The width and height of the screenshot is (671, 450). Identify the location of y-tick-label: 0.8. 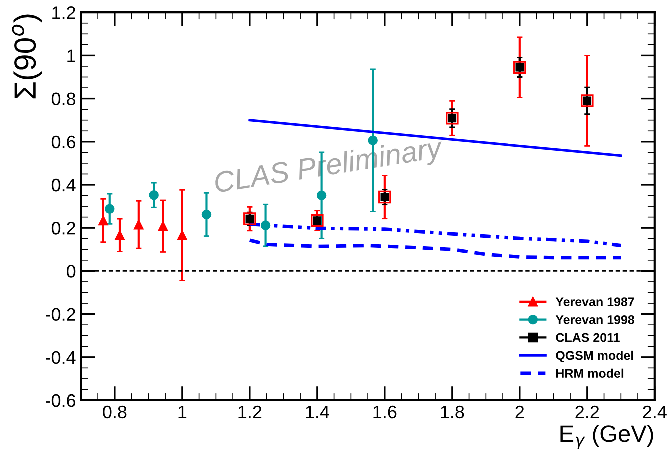
(64, 99).